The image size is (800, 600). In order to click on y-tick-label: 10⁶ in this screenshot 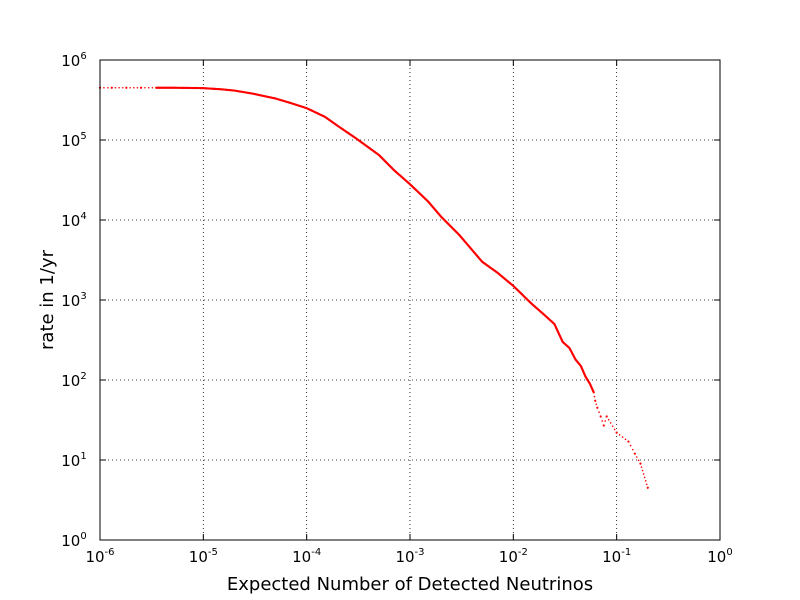, I will do `click(73, 60)`.